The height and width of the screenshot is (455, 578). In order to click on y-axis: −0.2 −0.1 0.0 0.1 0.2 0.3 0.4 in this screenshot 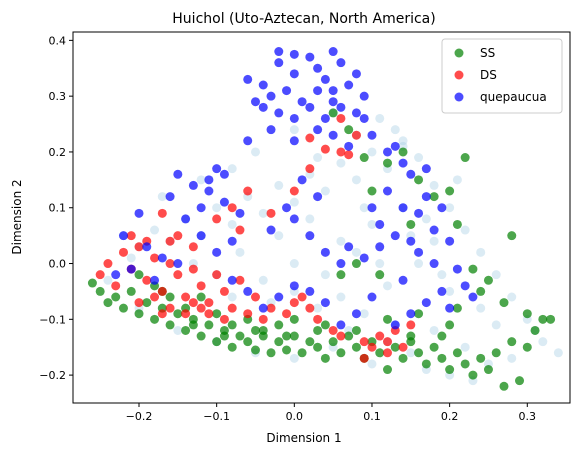, I will do `click(56, 208)`.